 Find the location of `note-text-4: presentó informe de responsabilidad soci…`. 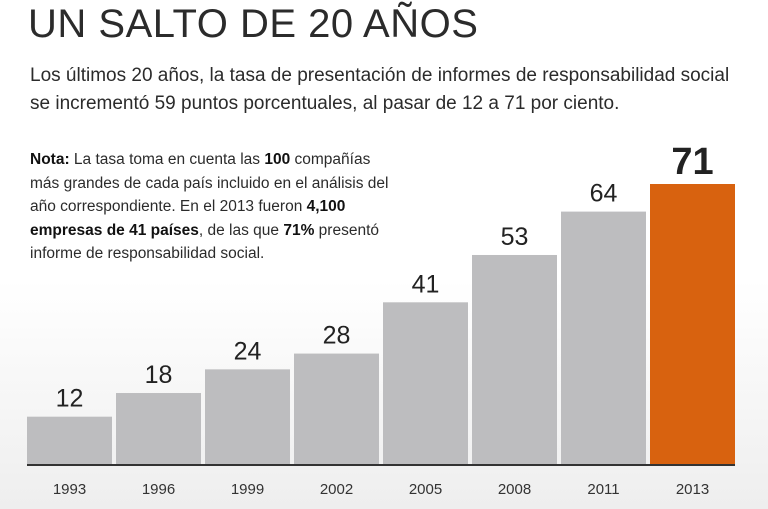

note-text-4: presentó informe de responsabilidad soci… is located at coordinates (205, 242).